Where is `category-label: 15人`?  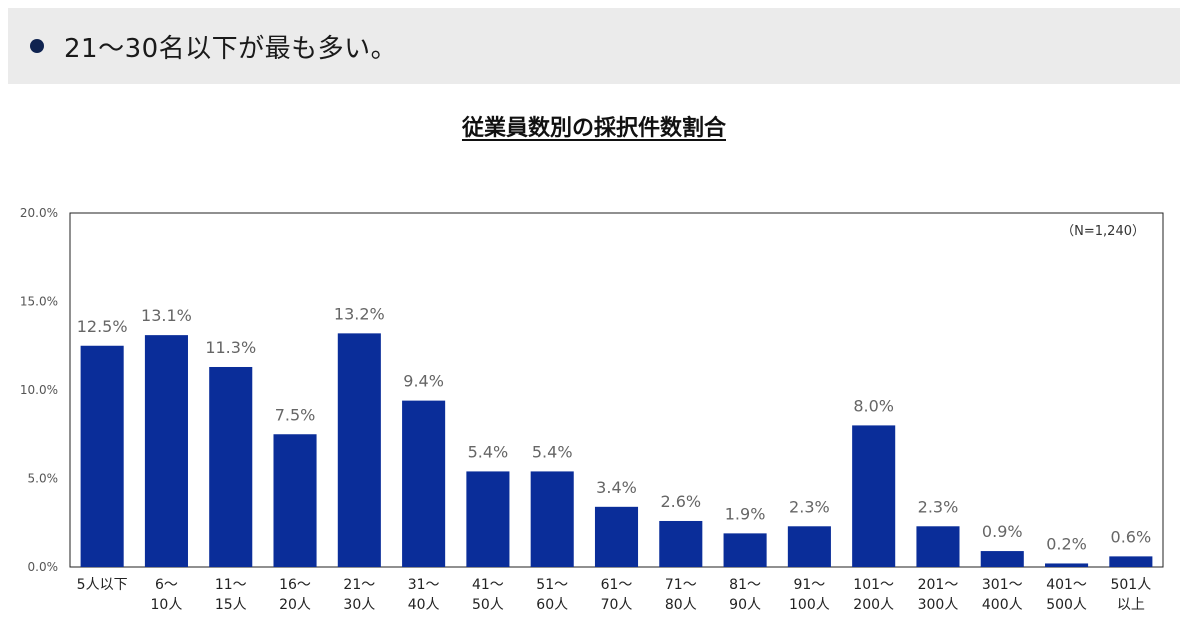
category-label: 15人 is located at coordinates (231, 605).